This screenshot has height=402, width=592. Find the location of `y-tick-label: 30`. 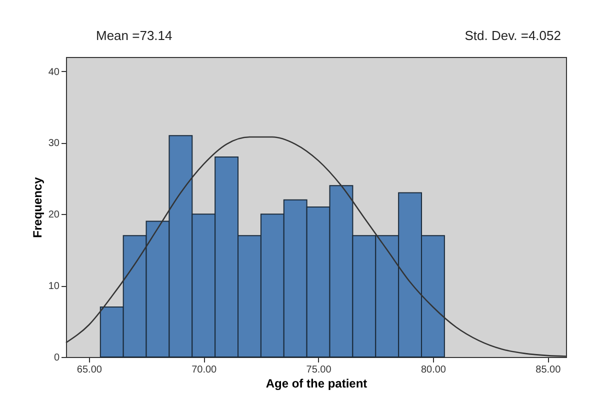

y-tick-label: 30 is located at coordinates (54, 144).